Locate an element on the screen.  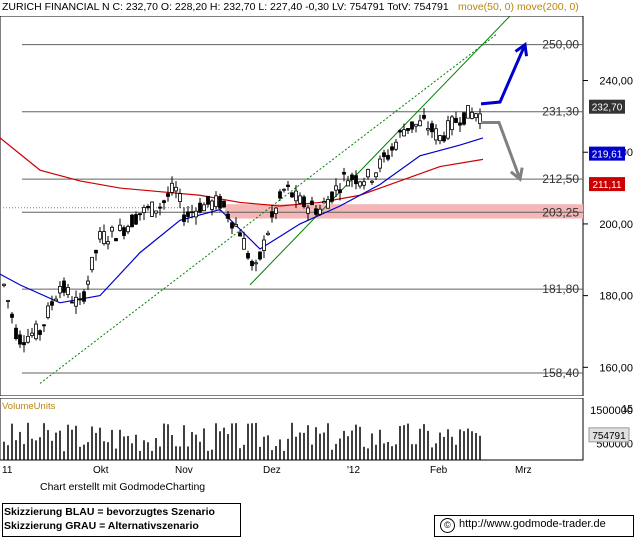
website-link: http://www.godmode-trader.de is located at coordinates (532, 524).